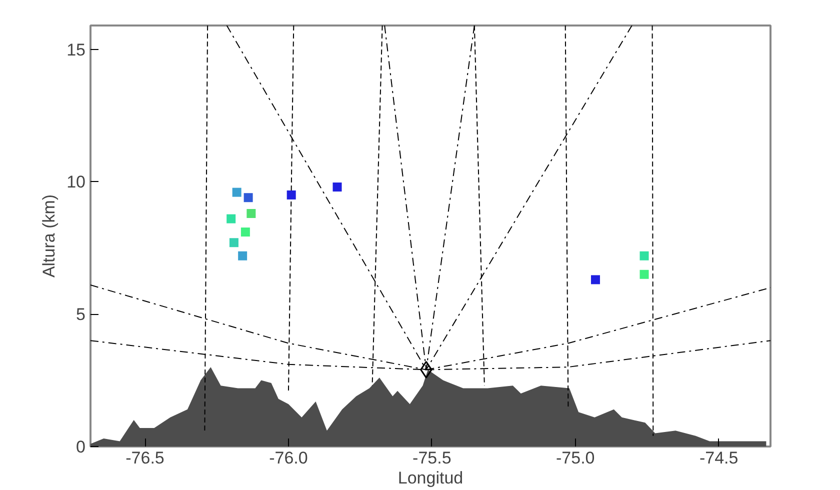  What do you see at coordinates (49, 236) in the screenshot?
I see `y-axis-title: Altura (km)` at bounding box center [49, 236].